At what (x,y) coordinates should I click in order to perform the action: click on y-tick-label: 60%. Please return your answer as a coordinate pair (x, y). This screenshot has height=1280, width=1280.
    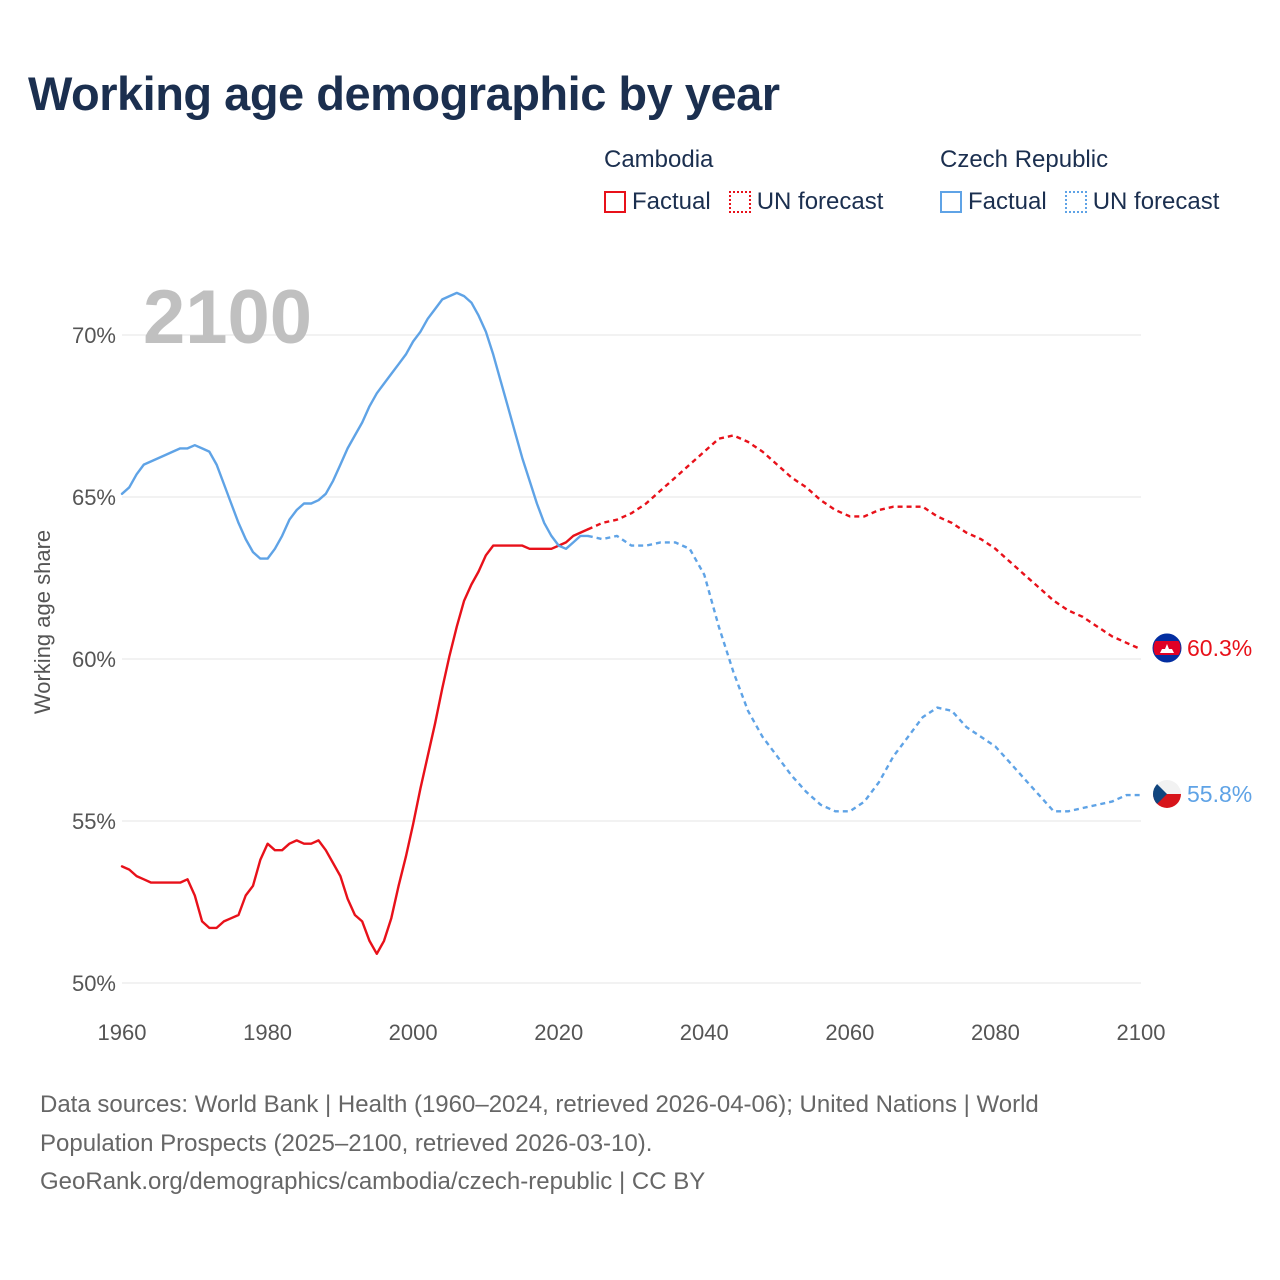
    Looking at the image, I should click on (94, 659).